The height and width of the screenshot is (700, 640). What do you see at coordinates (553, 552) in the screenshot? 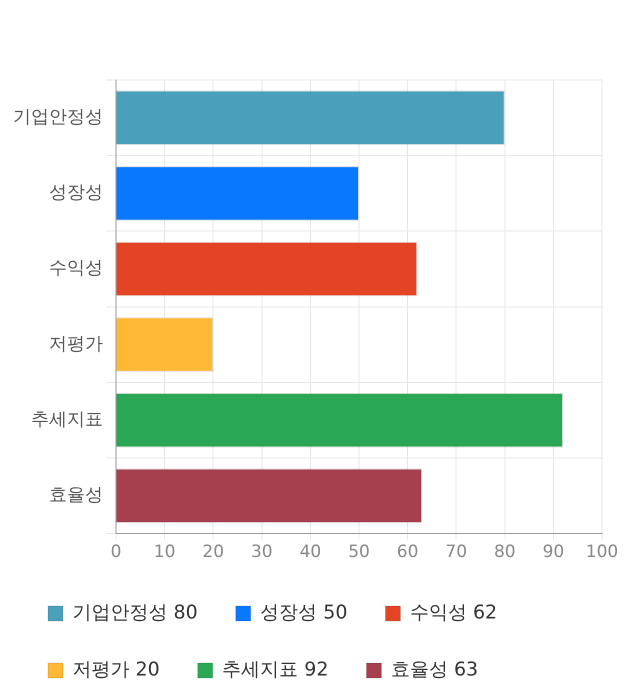
I see `x-tick-label: 90` at bounding box center [553, 552].